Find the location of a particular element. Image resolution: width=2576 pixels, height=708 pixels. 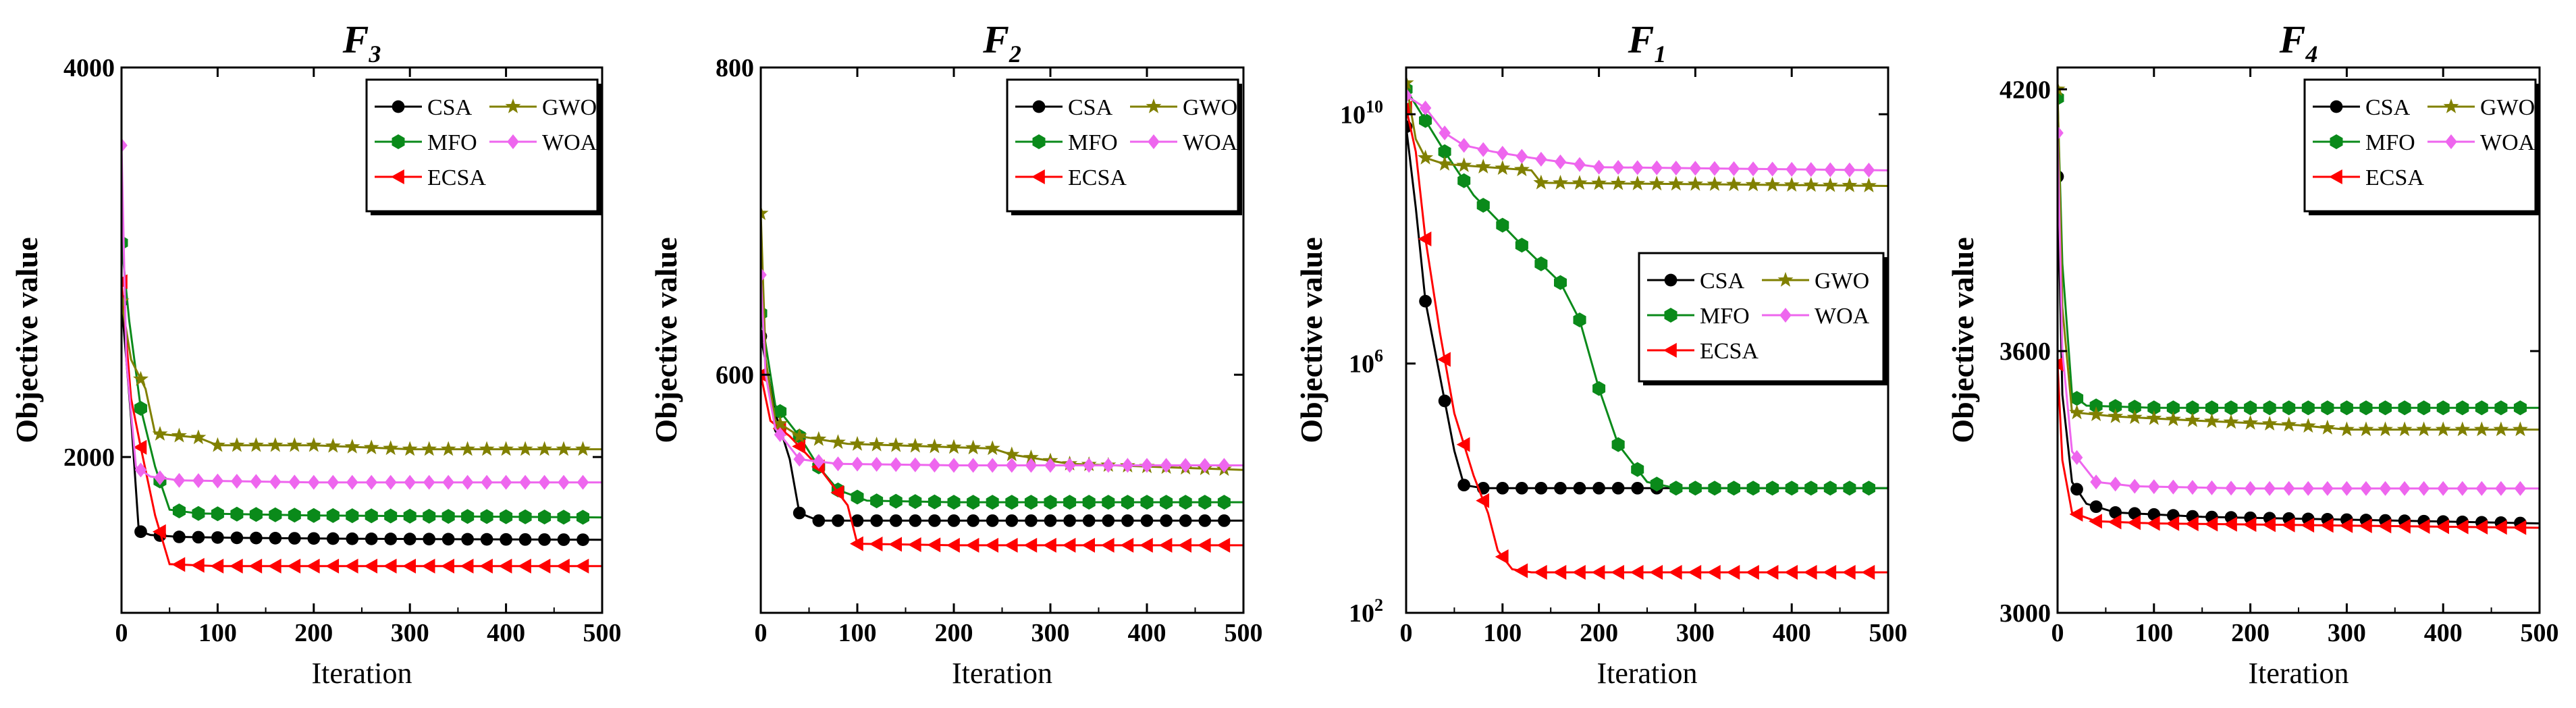

x-tick-label: 500 is located at coordinates (602, 633).